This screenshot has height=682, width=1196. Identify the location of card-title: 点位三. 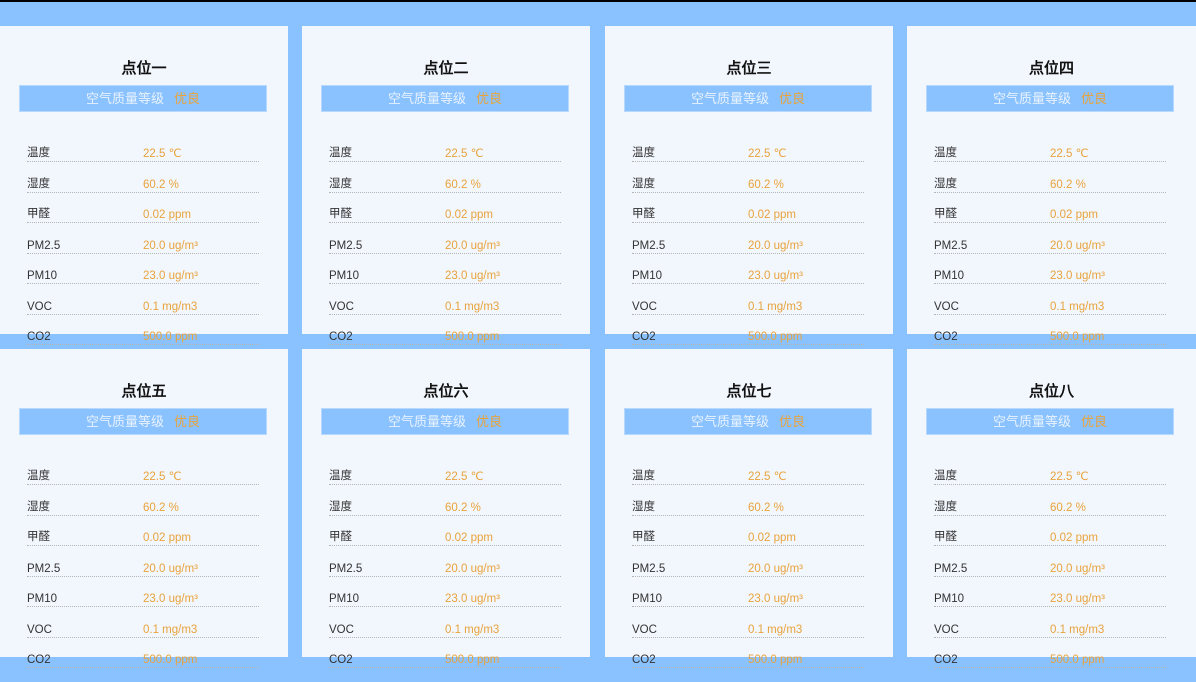
(749, 68).